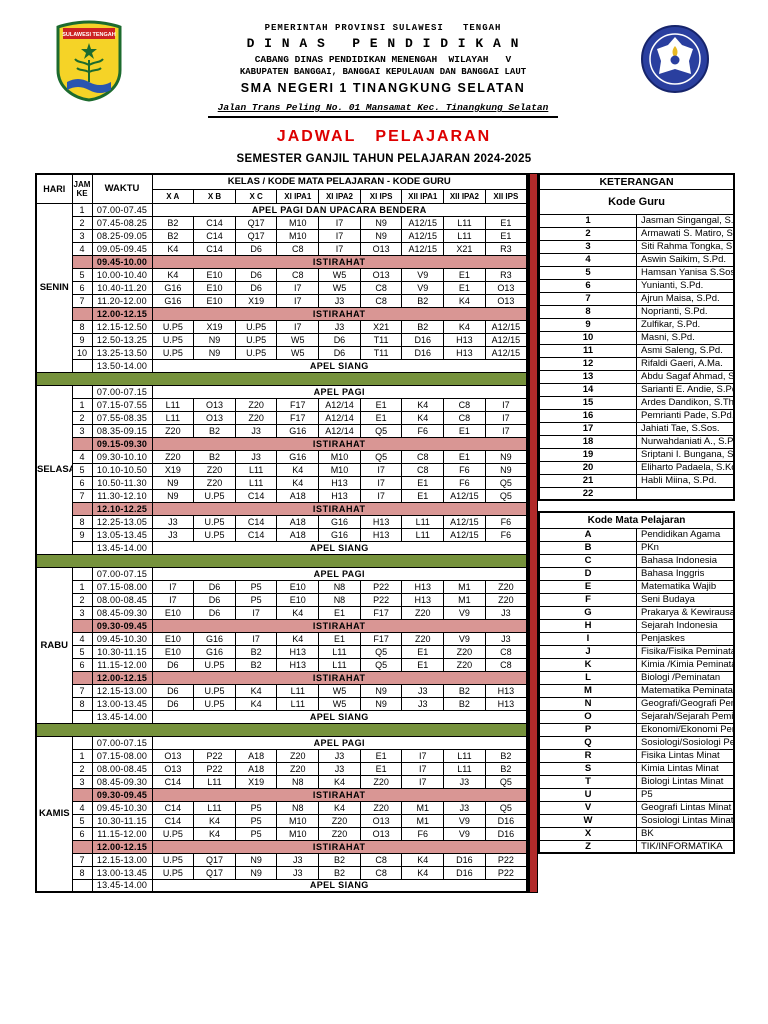 The width and height of the screenshot is (768, 1024). What do you see at coordinates (587, 651) in the screenshot?
I see `subject-code: J` at bounding box center [587, 651].